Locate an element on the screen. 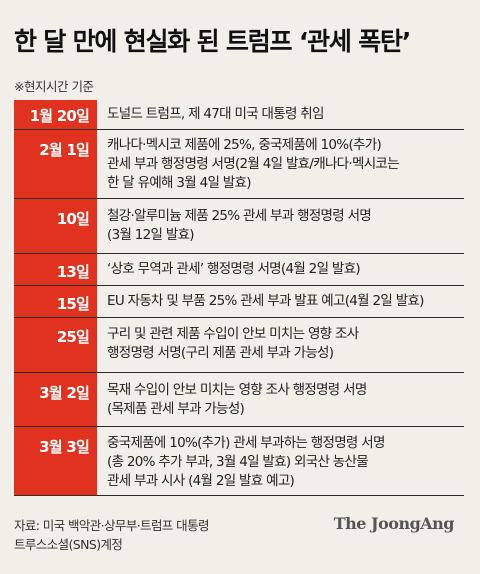 Image resolution: width=480 pixels, height=574 pixels. source-line: 트루스소셜(SNS)계정 is located at coordinates (68, 544).